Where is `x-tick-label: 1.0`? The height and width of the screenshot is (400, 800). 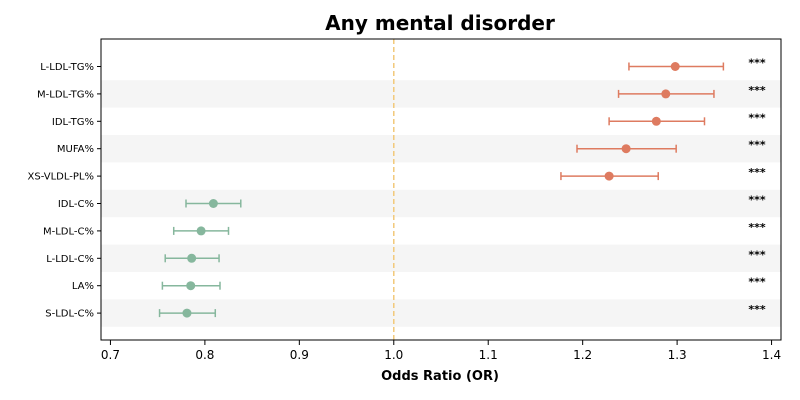 x-tick-label: 1.0 is located at coordinates (393, 355).